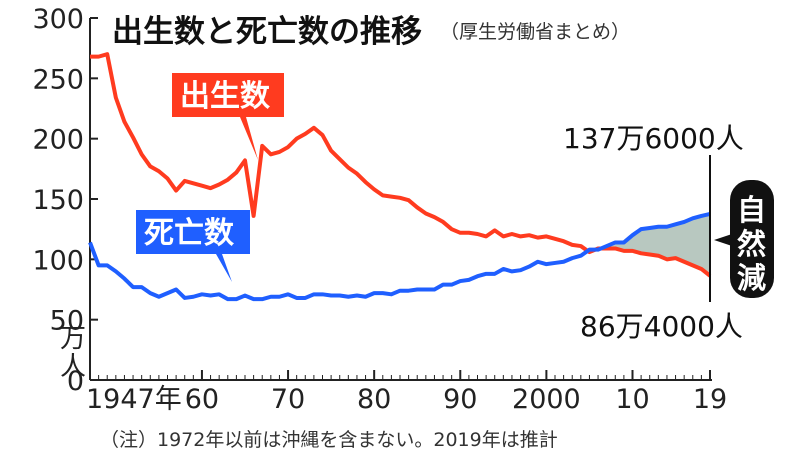  I want to click on y-tick-labels: 300 250 200 150 100 50 0, so click(58, 200).